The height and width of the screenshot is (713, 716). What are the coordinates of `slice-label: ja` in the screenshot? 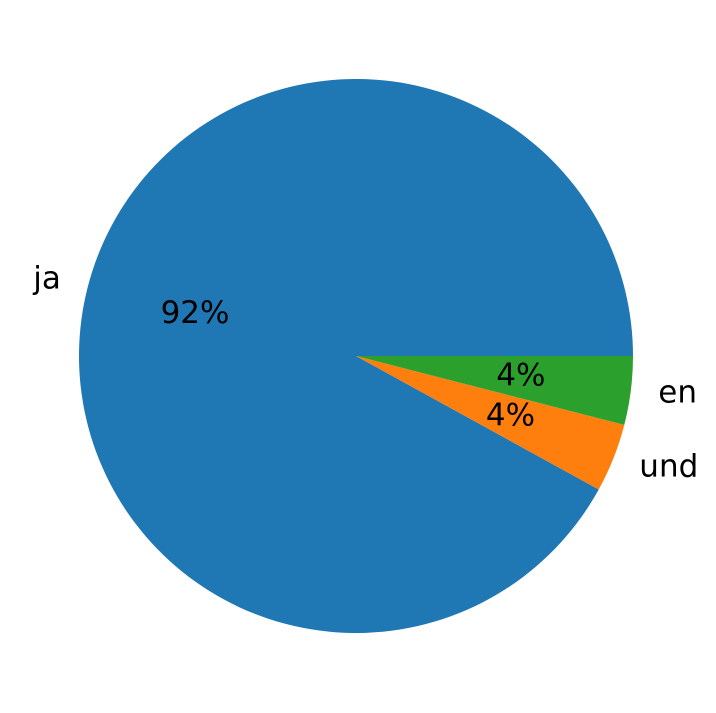 It's located at (46, 279).